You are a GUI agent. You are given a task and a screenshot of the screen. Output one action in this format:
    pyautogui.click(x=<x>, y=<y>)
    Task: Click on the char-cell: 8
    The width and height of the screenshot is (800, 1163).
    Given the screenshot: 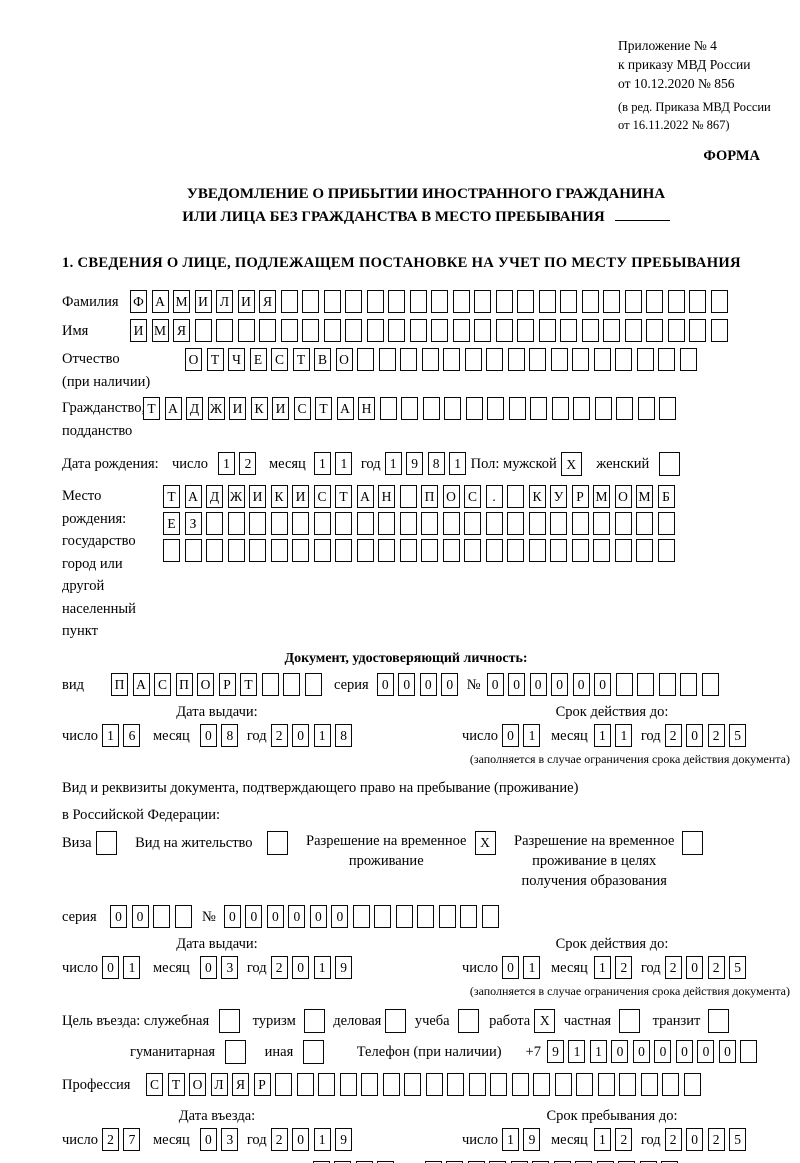 What is the action you would take?
    pyautogui.click(x=436, y=463)
    